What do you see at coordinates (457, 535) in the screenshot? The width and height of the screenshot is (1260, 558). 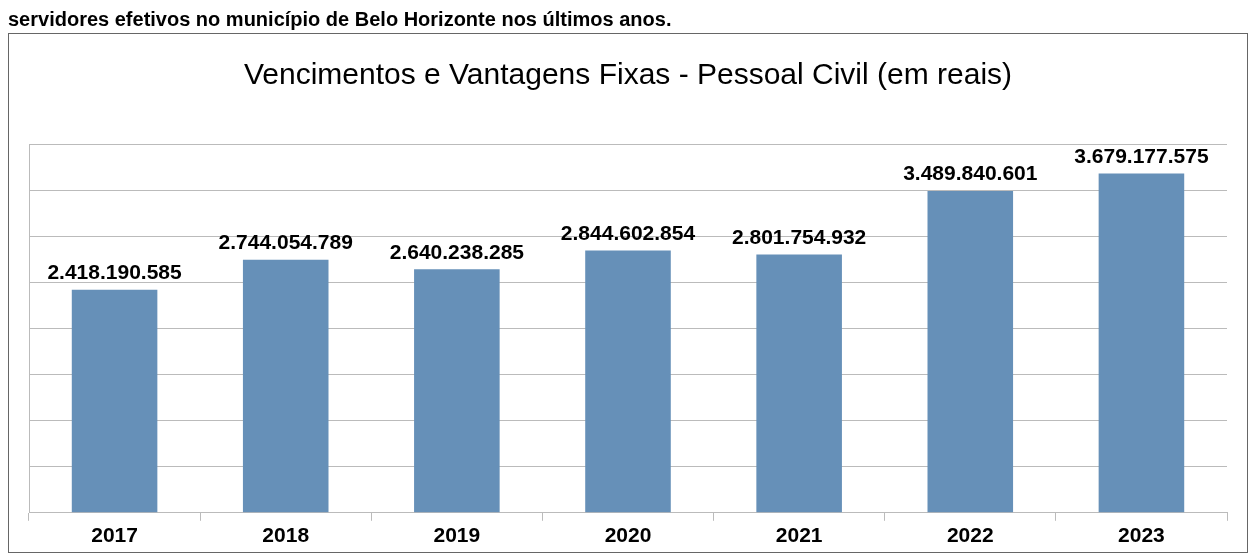 I see `x-tick-label: 2019` at bounding box center [457, 535].